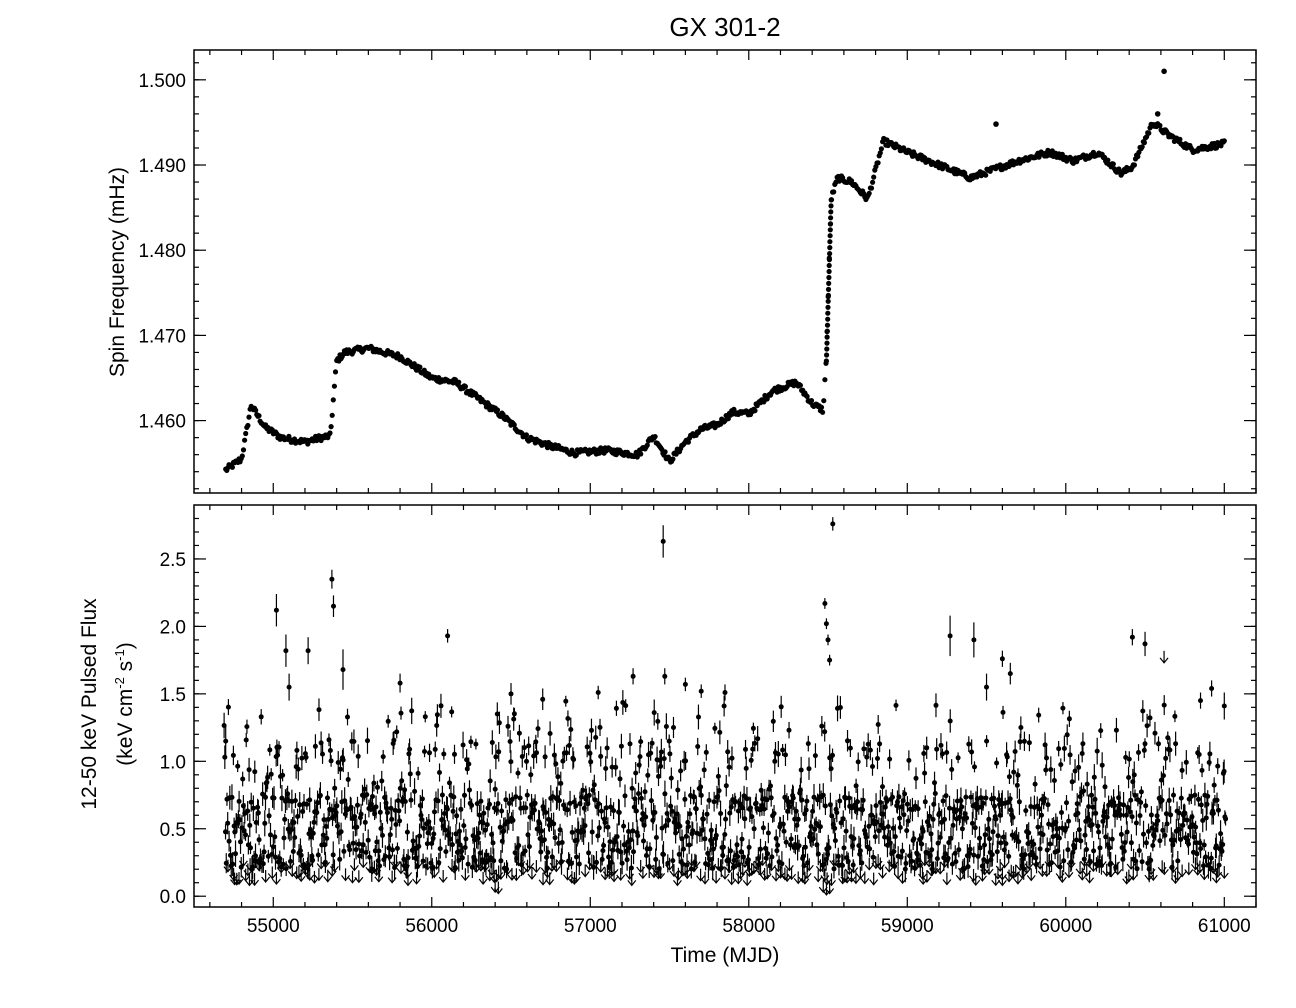  What do you see at coordinates (162, 251) in the screenshot?
I see `y-tick-label: 1.480` at bounding box center [162, 251].